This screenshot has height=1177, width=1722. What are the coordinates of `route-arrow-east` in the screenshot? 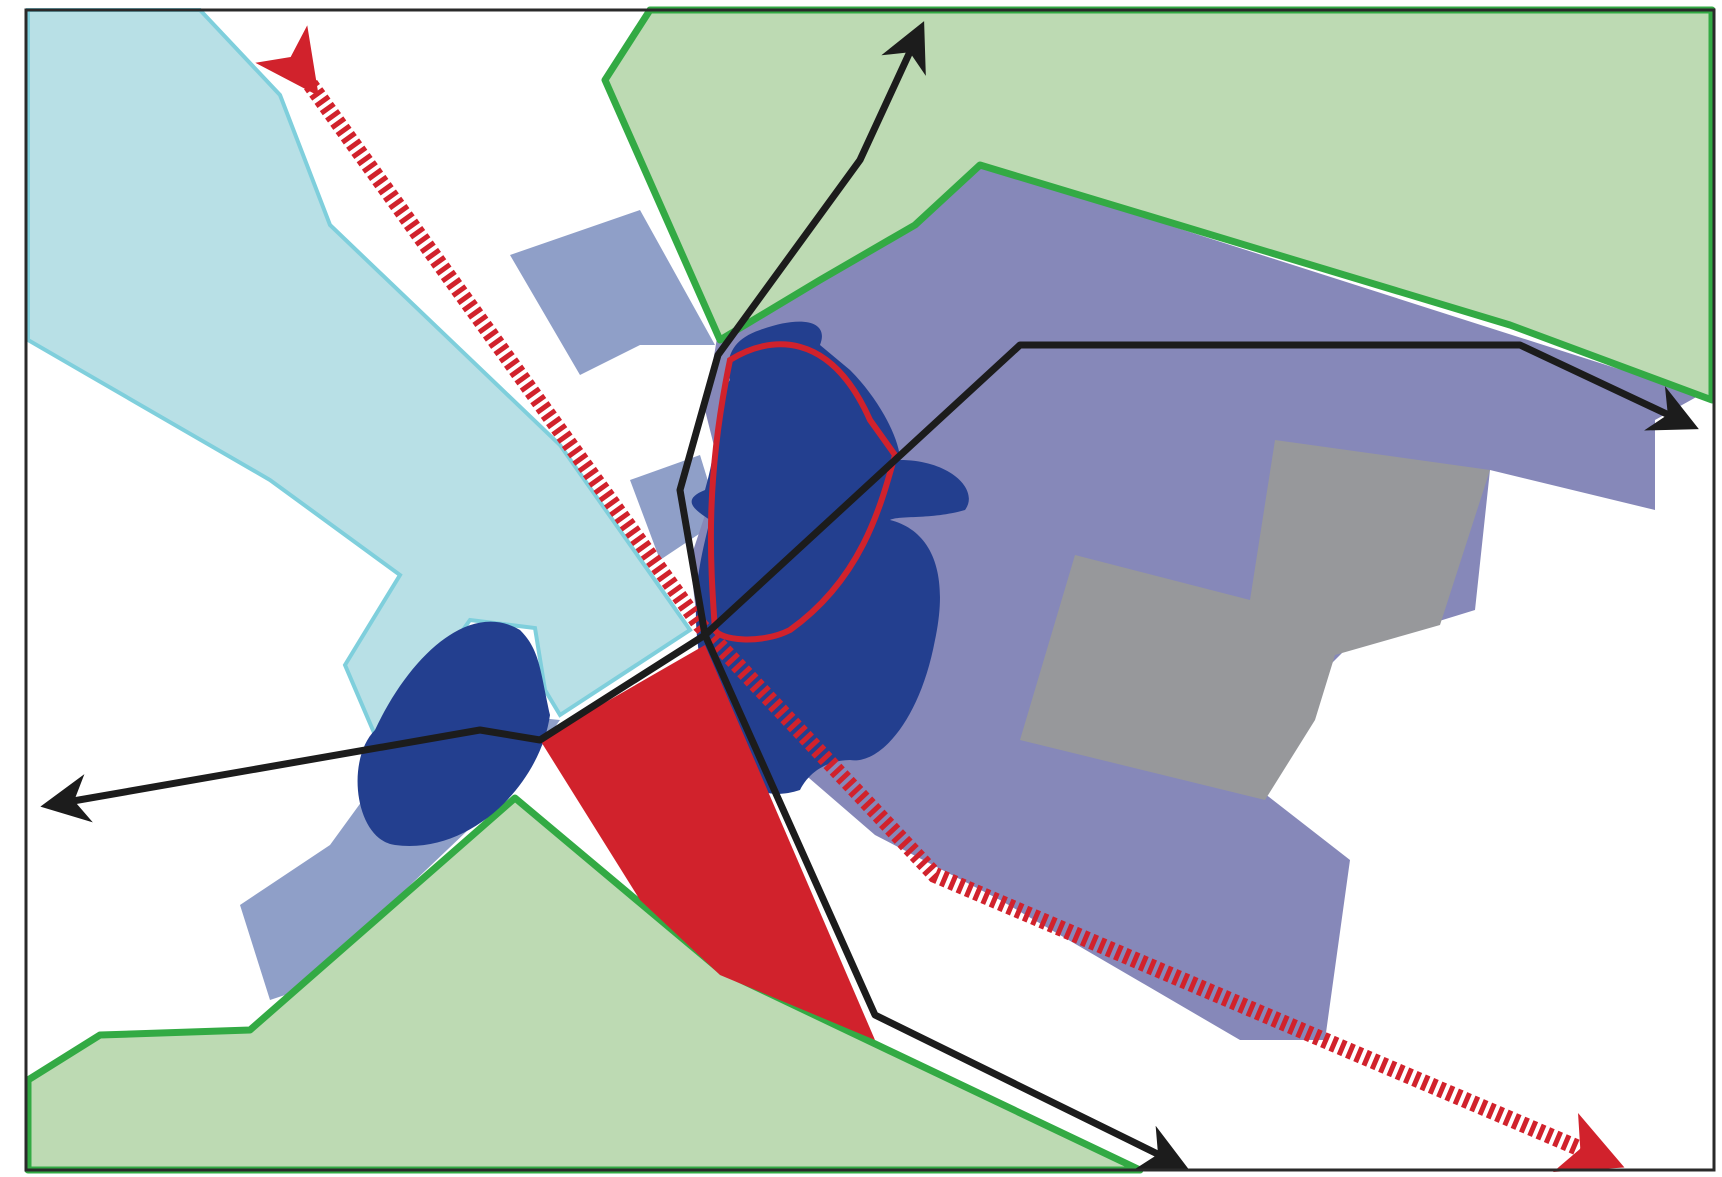 It's located at (1200, 489).